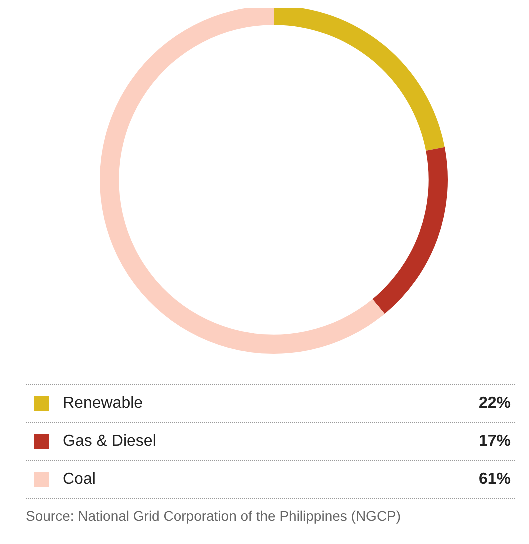 This screenshot has width=529, height=544. What do you see at coordinates (103, 403) in the screenshot?
I see `legend-label: Renewable` at bounding box center [103, 403].